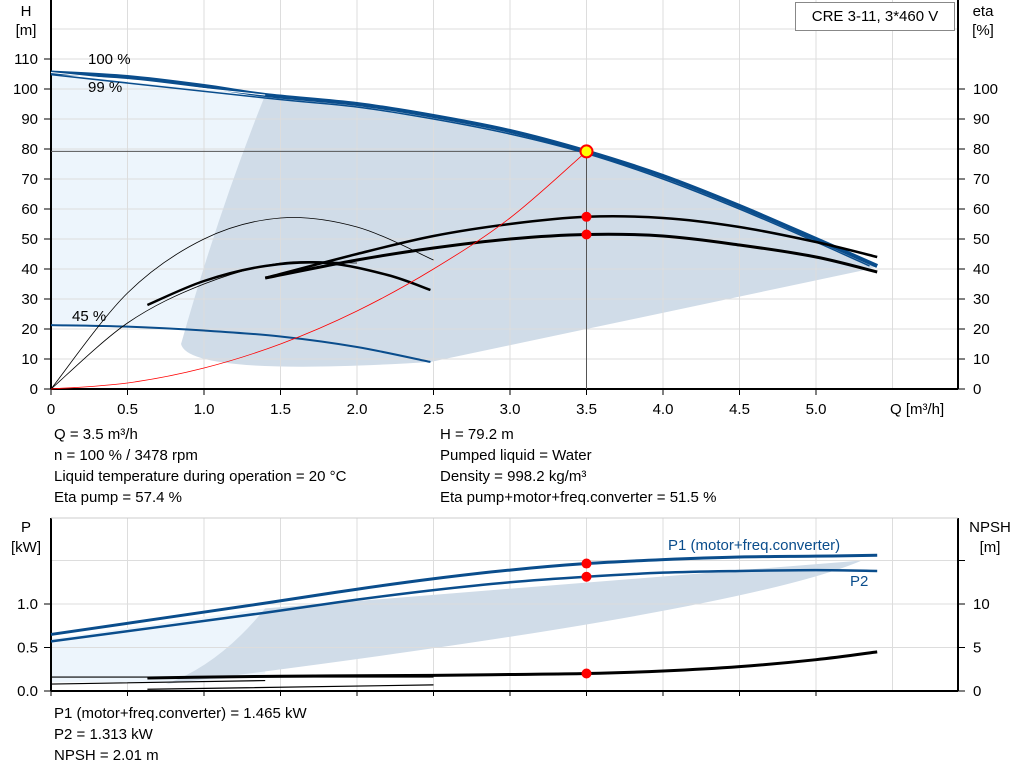  Describe the element at coordinates (985, 89) in the screenshot. I see `y-right-tick-label: 100` at that location.